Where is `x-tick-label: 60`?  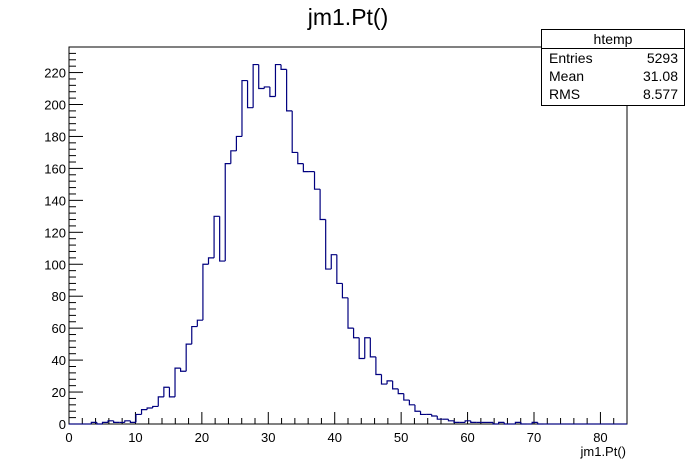
x-tick-label: 60 is located at coordinates (467, 437).